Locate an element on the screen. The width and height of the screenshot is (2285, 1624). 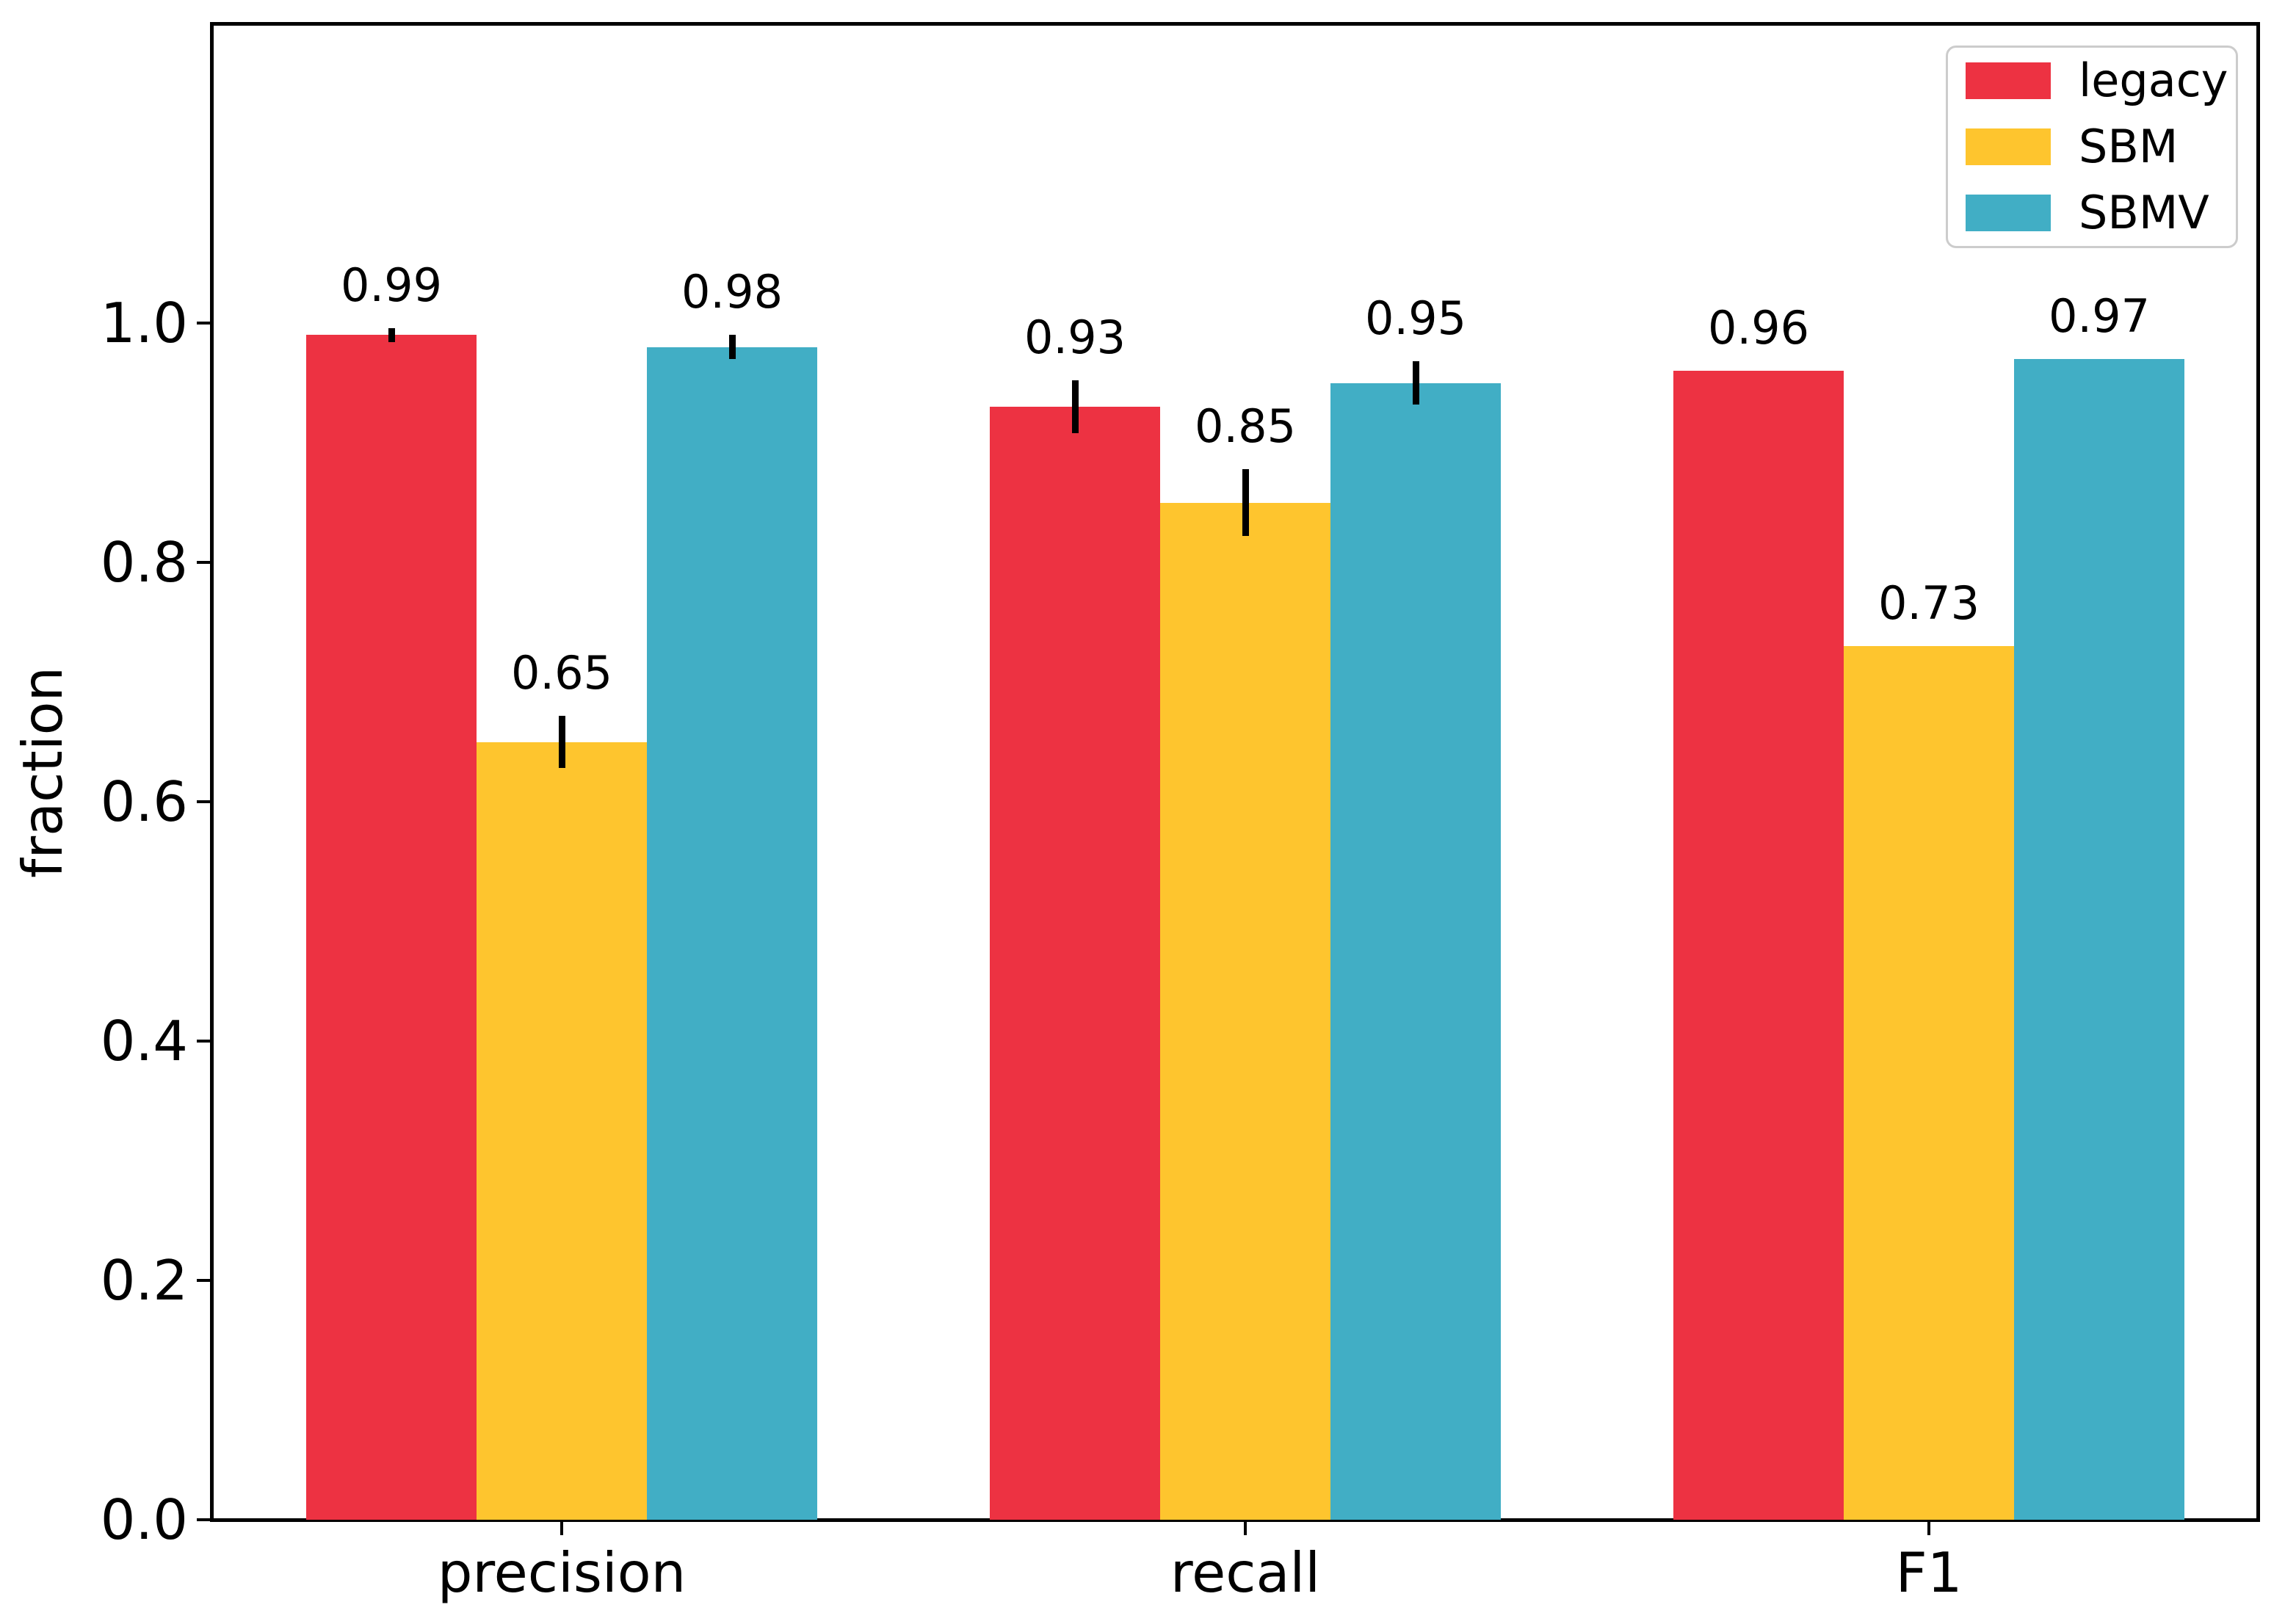
legend-item-SBMV: SBMV is located at coordinates (2092, 213).